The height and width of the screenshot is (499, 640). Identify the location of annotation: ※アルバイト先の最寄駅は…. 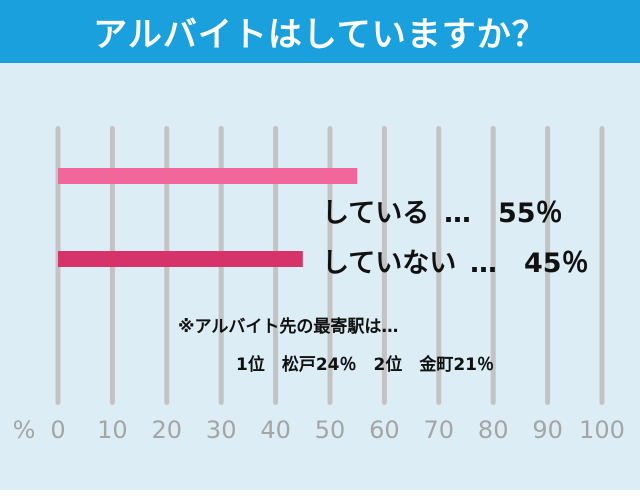
(288, 326).